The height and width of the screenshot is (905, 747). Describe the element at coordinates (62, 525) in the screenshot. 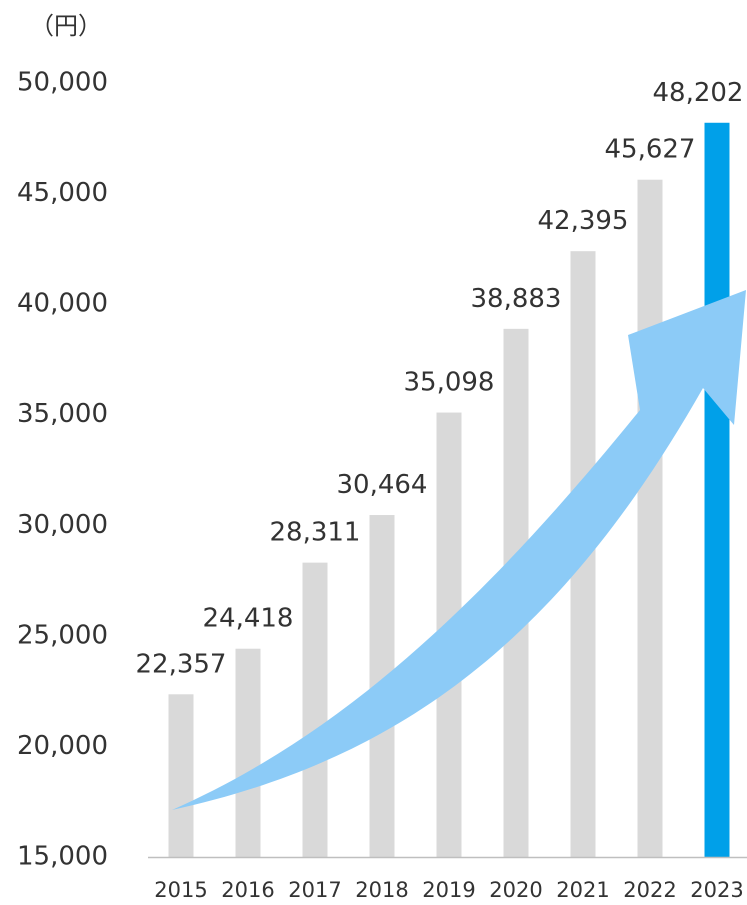

I see `y-tick-label: 30,000` at that location.